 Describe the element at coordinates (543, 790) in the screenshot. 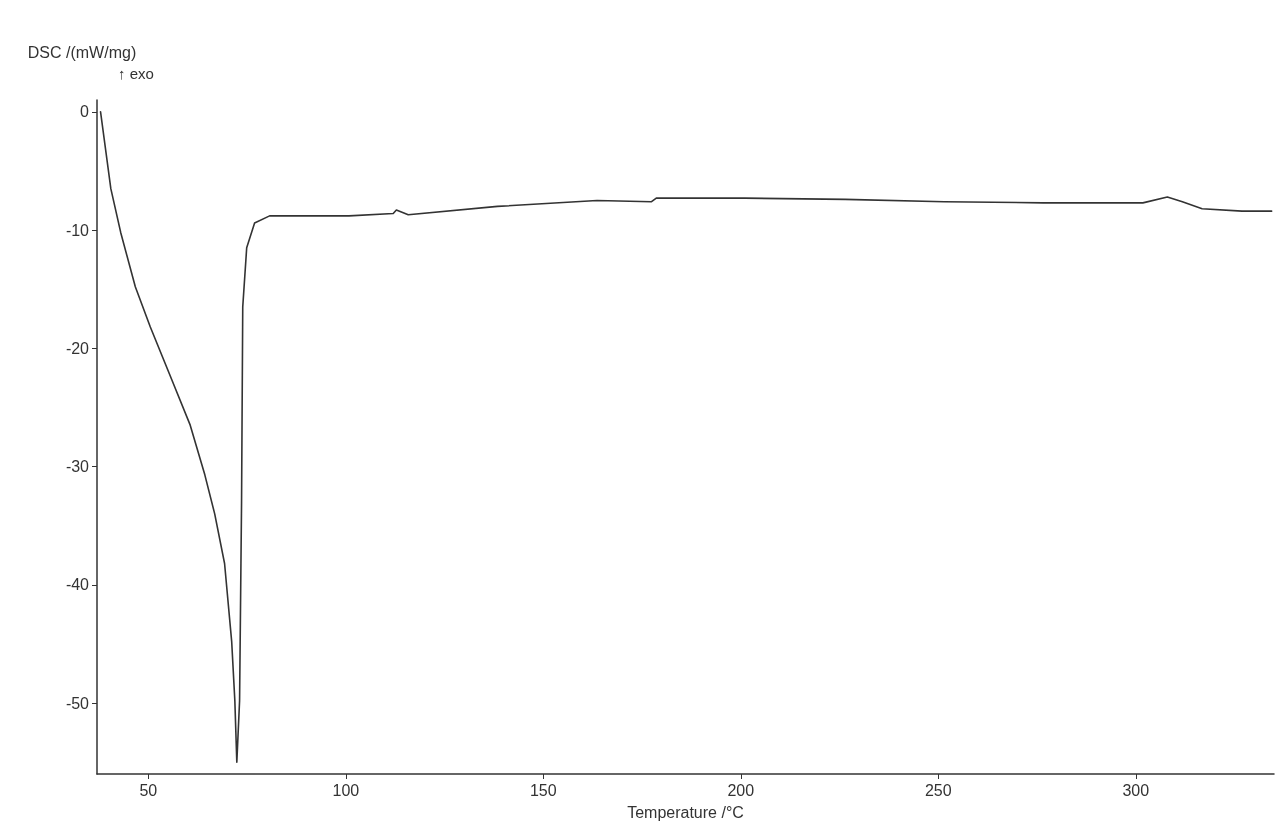

I see `x-tick-label: 150` at that location.